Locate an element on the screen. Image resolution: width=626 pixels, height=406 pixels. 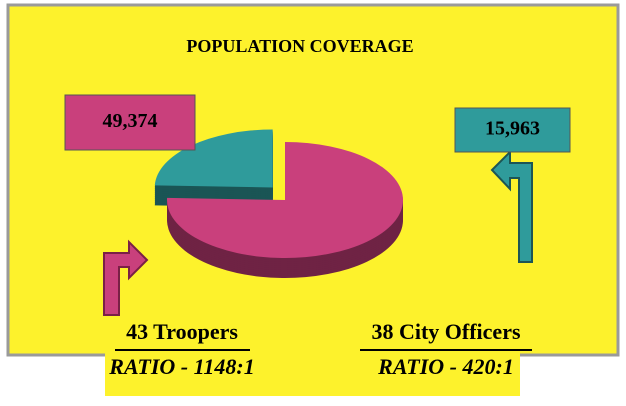
ratio-label: RATIO - 1148:1 is located at coordinates (181, 366).